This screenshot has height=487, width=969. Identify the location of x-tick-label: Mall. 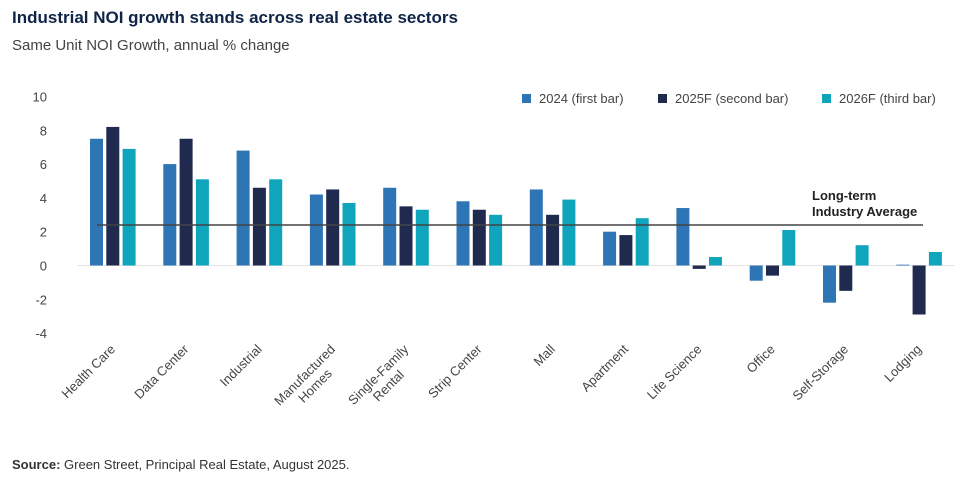
(544, 355).